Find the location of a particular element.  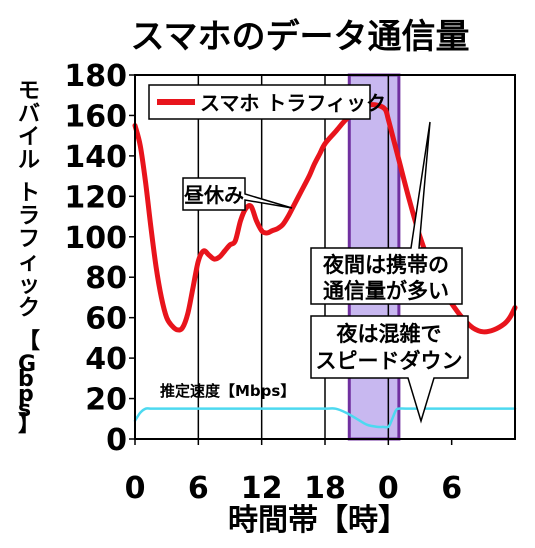

legend-label: スマホ トラフィック is located at coordinates (293, 103).